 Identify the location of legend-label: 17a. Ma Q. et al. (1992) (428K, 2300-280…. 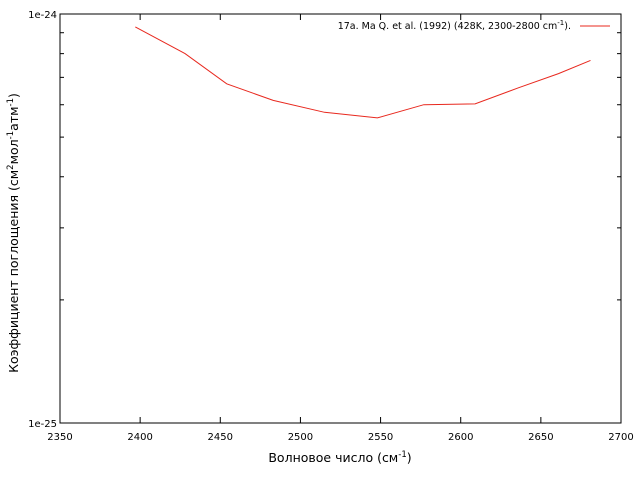
(454, 25).